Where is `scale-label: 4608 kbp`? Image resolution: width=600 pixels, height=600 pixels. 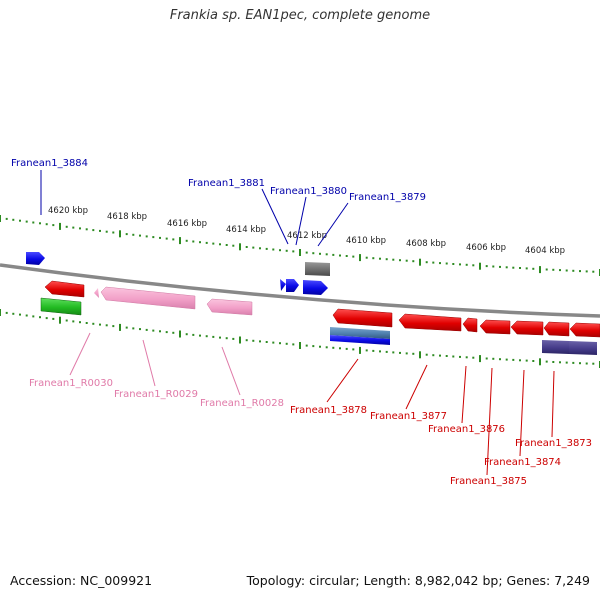
scale-label: 4608 kbp is located at coordinates (426, 244).